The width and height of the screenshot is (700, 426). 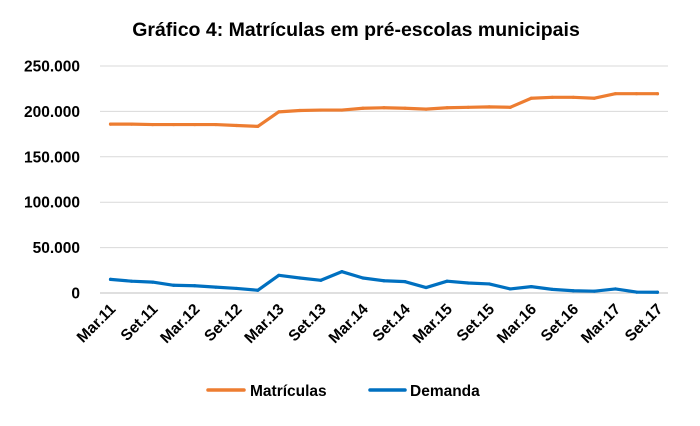 What do you see at coordinates (56, 248) in the screenshot?
I see `y-tick-label: 50.000` at bounding box center [56, 248].